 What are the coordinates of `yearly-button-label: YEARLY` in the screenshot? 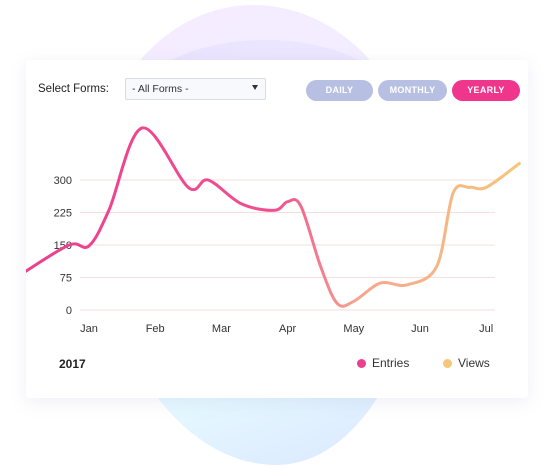 It's located at (486, 90).